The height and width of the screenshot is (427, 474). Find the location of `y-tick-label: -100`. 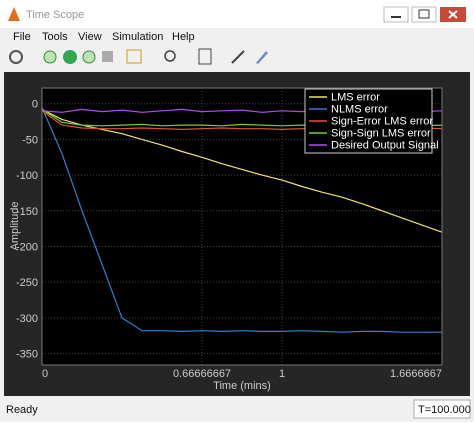

y-tick-label: -100 is located at coordinates (27, 176).